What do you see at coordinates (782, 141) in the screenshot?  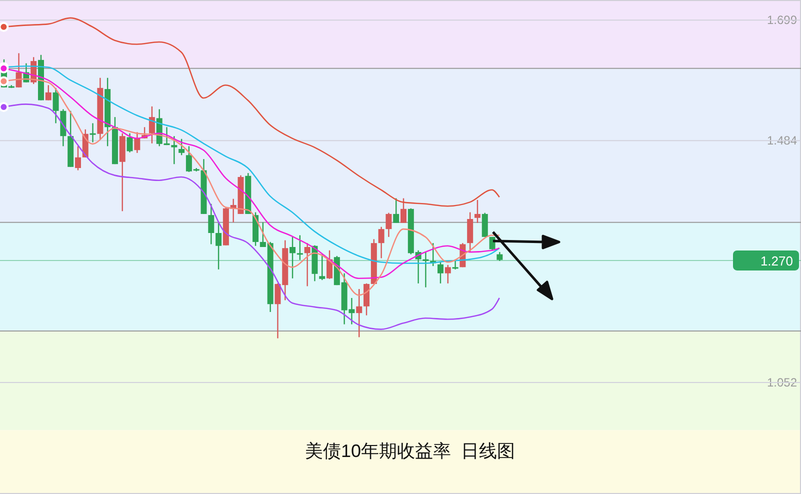 I see `y-tick-label: 1.484` at bounding box center [782, 141].